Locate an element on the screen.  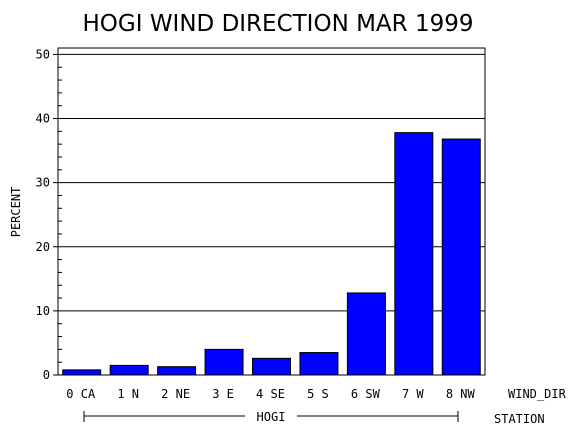
y-tick-label: 10 is located at coordinates (43, 311).